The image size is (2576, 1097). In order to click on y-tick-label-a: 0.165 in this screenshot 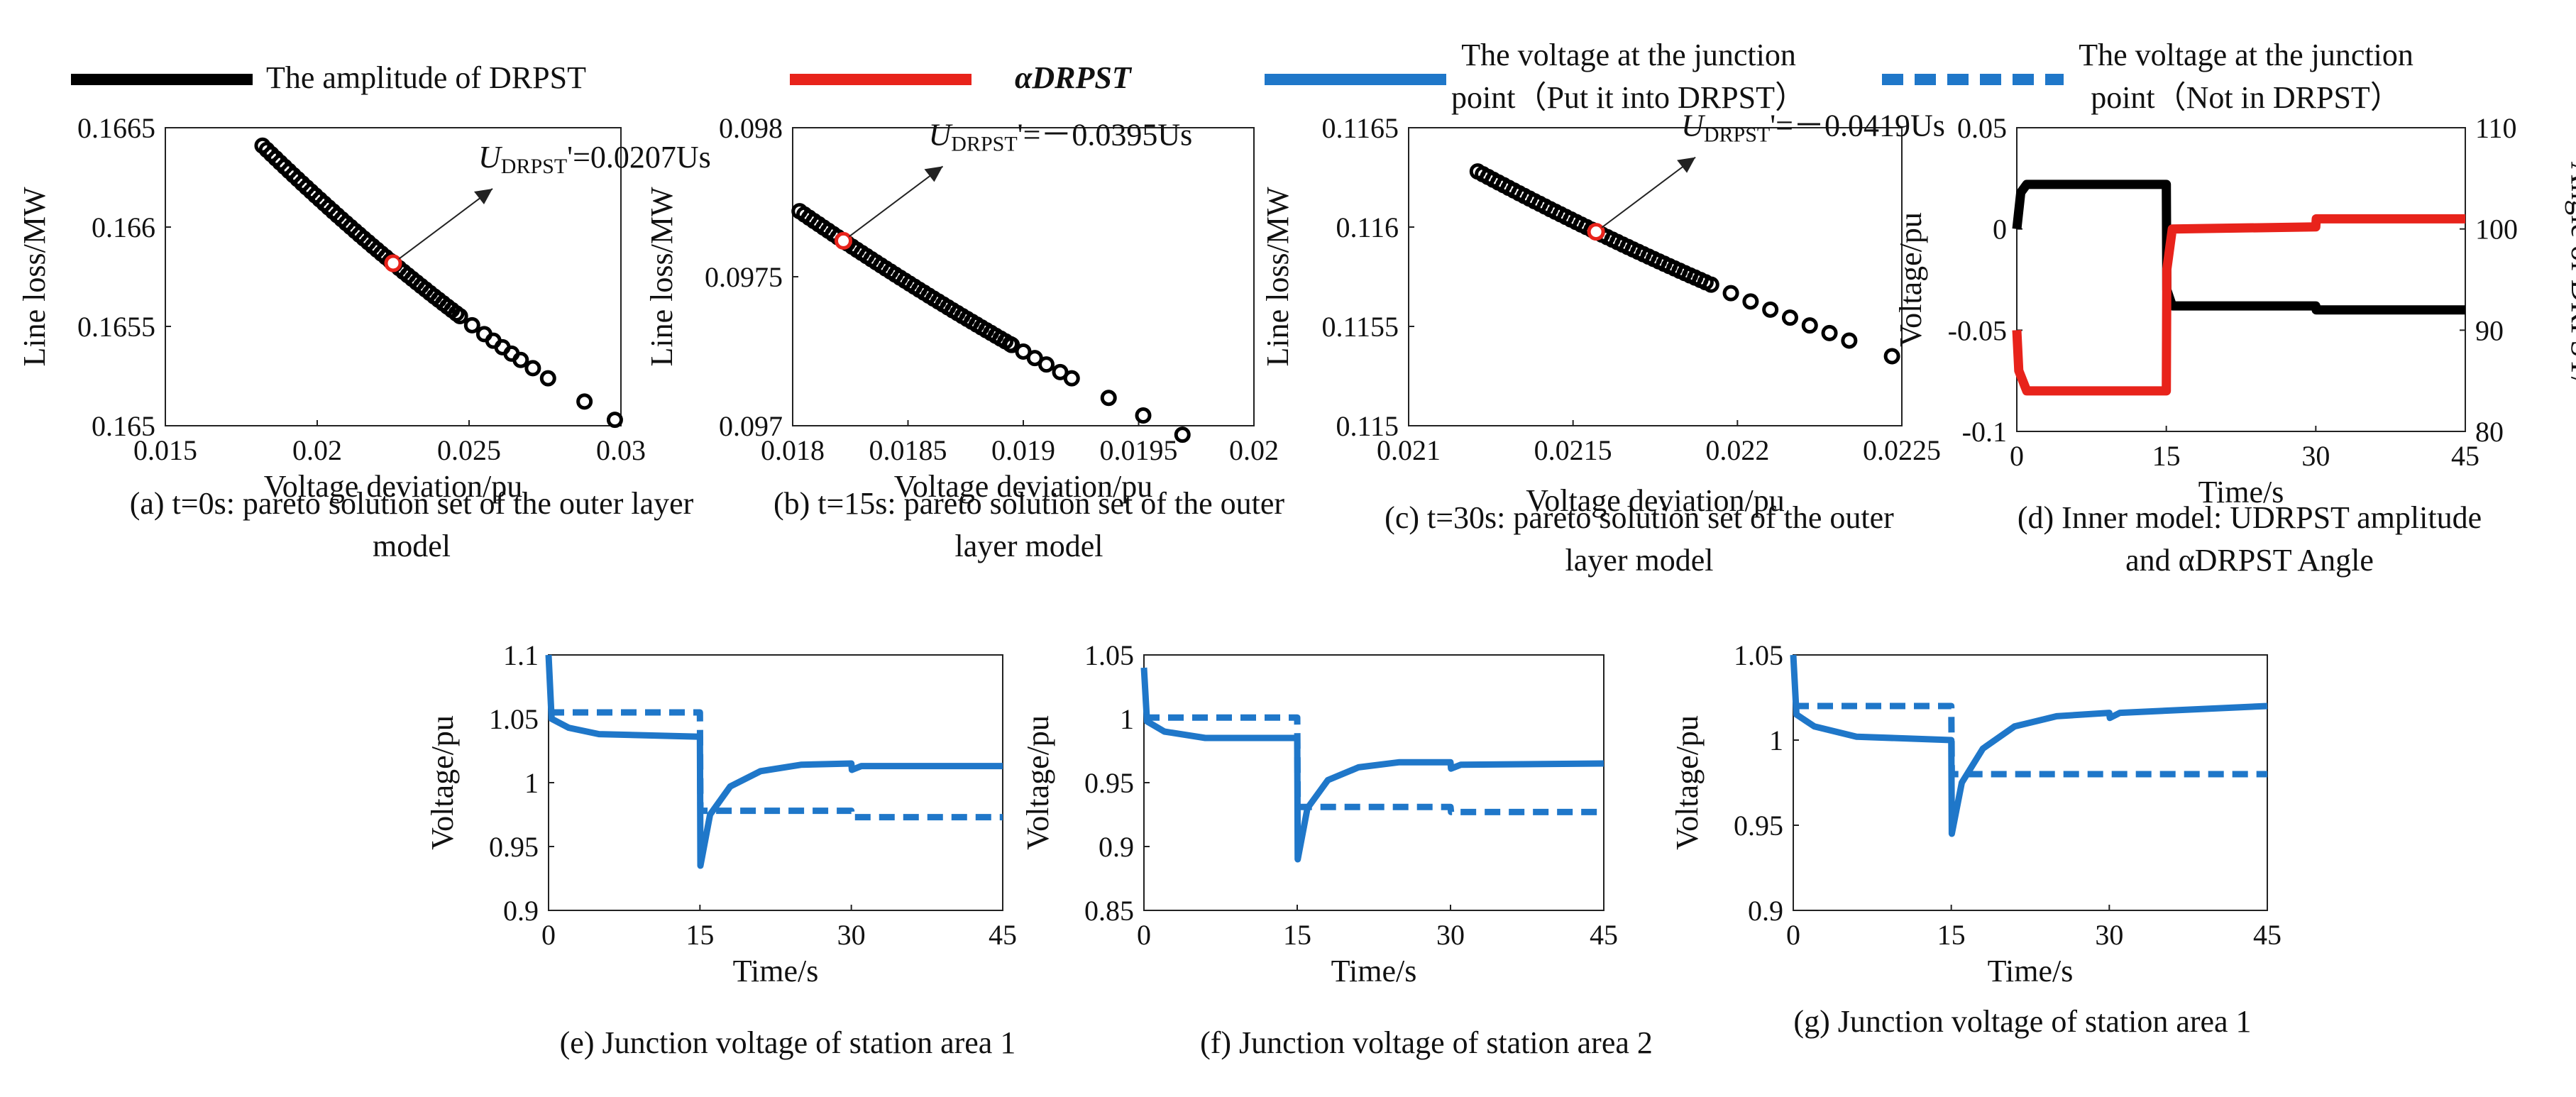, I will do `click(123, 426)`.